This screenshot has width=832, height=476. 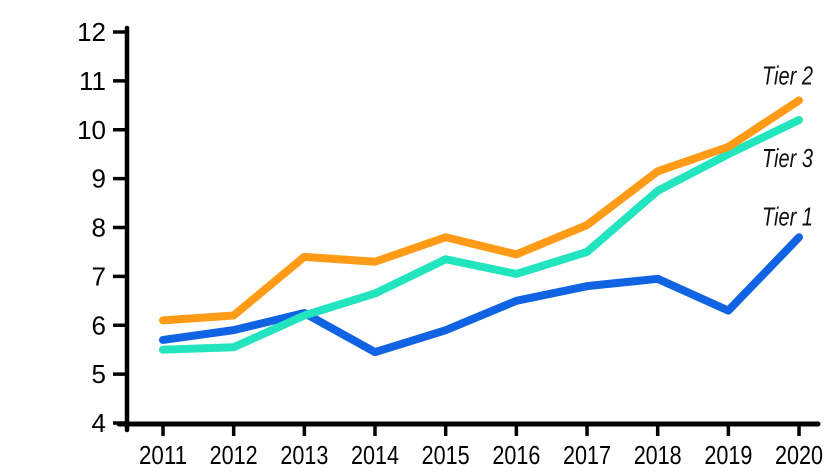 What do you see at coordinates (91, 130) in the screenshot?
I see `y-tick-label: 10` at bounding box center [91, 130].